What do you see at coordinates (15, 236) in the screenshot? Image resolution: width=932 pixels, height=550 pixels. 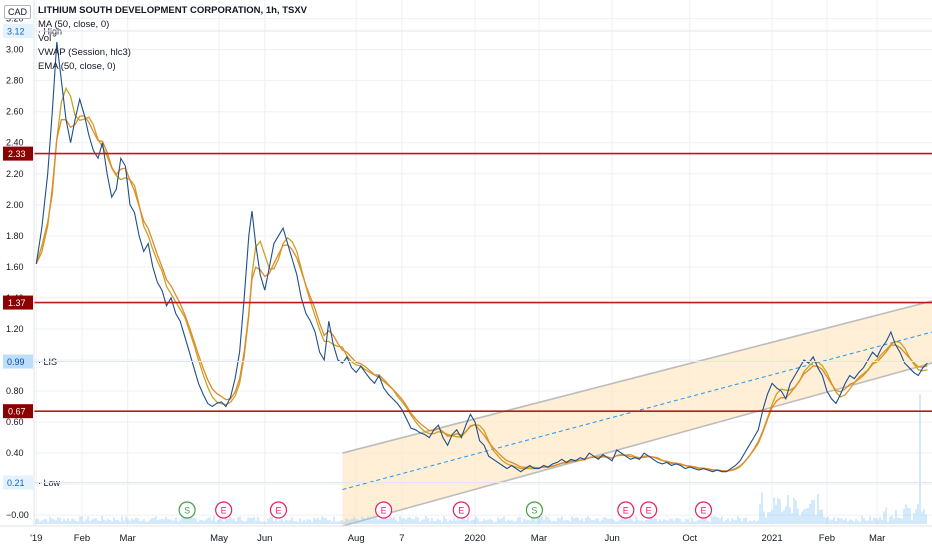 I see `y-tick-label: 1.80` at bounding box center [15, 236].